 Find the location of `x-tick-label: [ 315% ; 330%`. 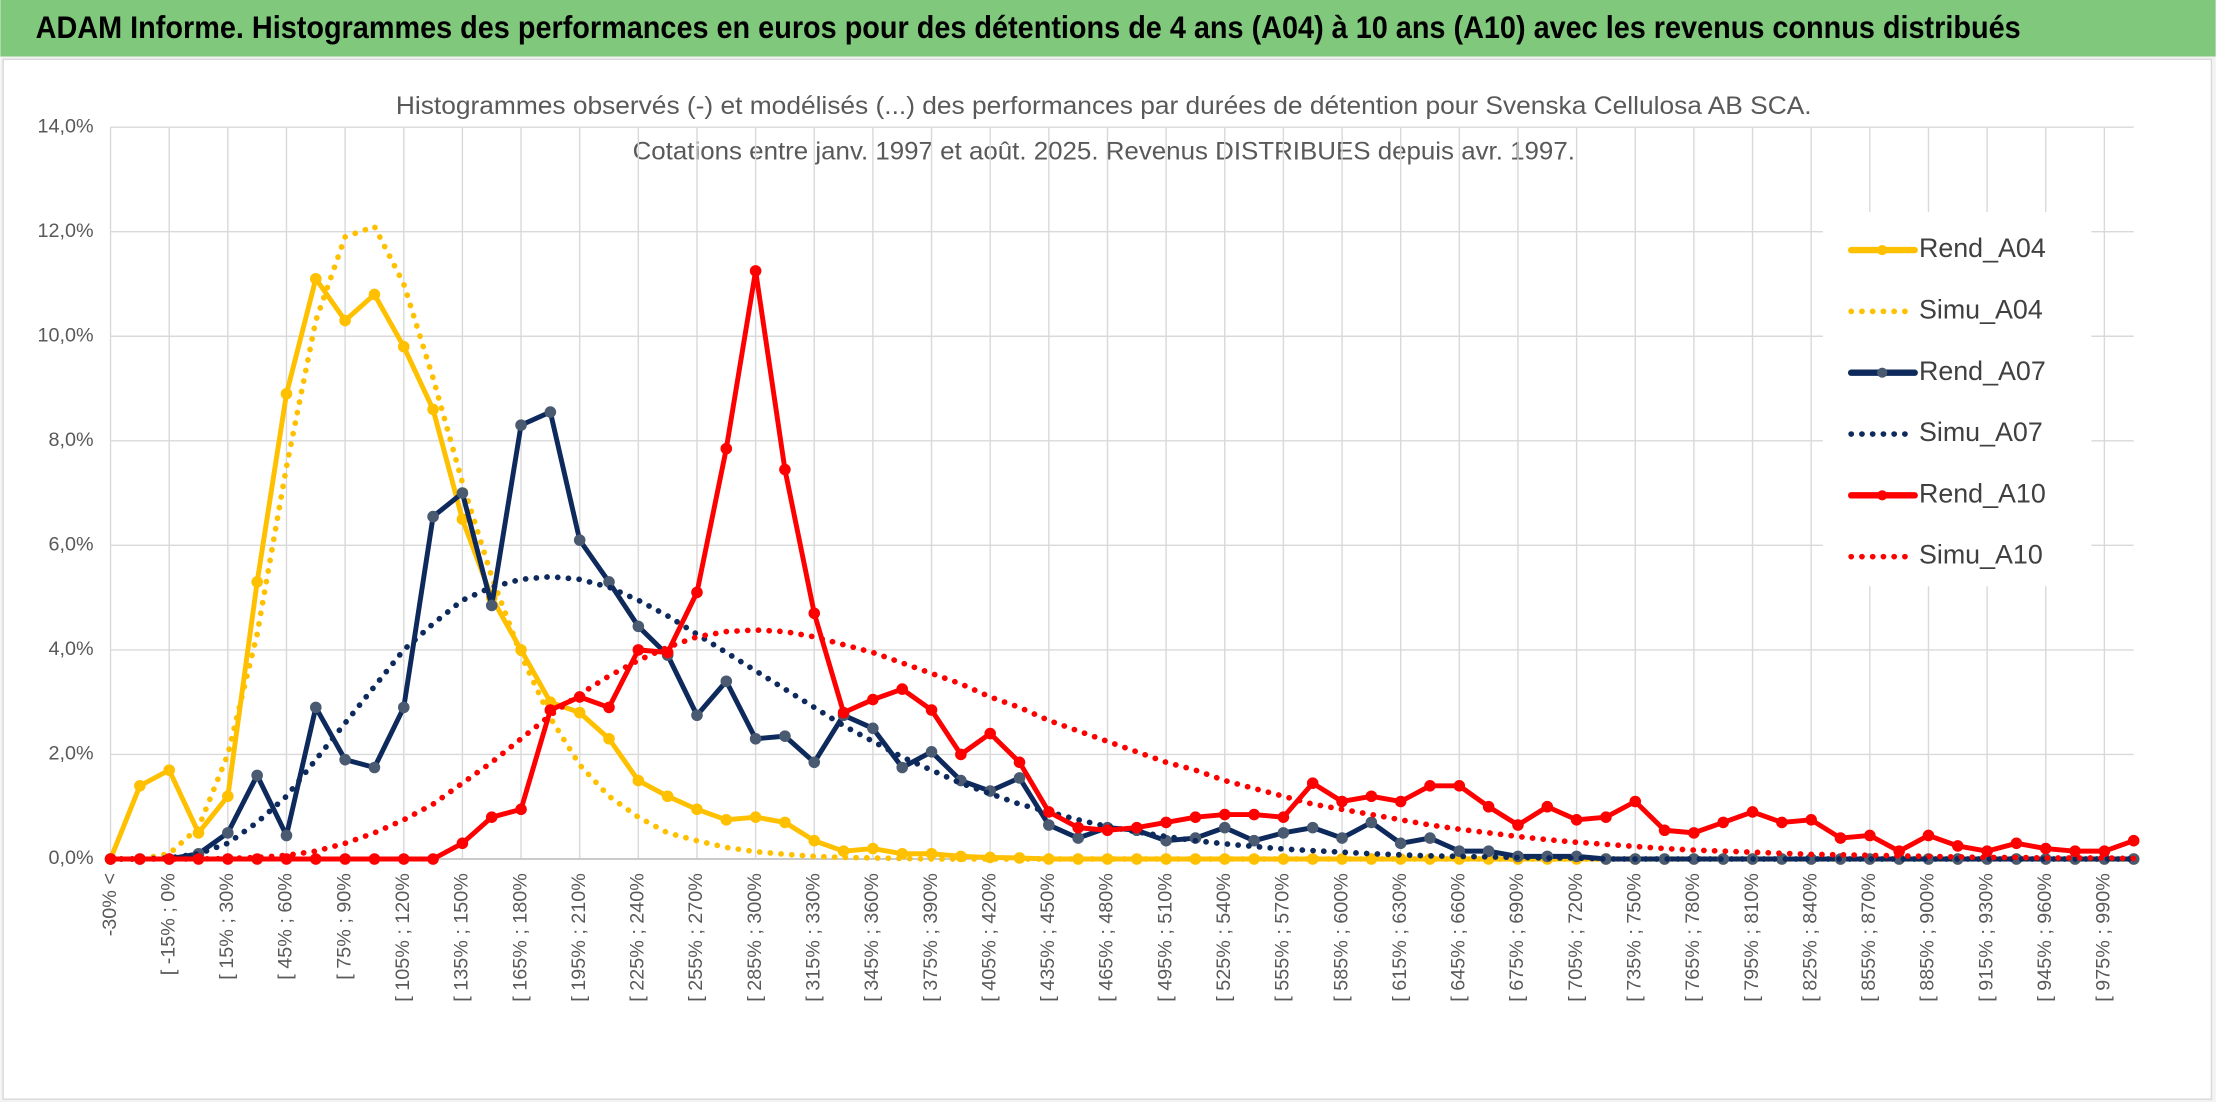

x-tick-label: [ 315% ; 330% is located at coordinates (813, 937).